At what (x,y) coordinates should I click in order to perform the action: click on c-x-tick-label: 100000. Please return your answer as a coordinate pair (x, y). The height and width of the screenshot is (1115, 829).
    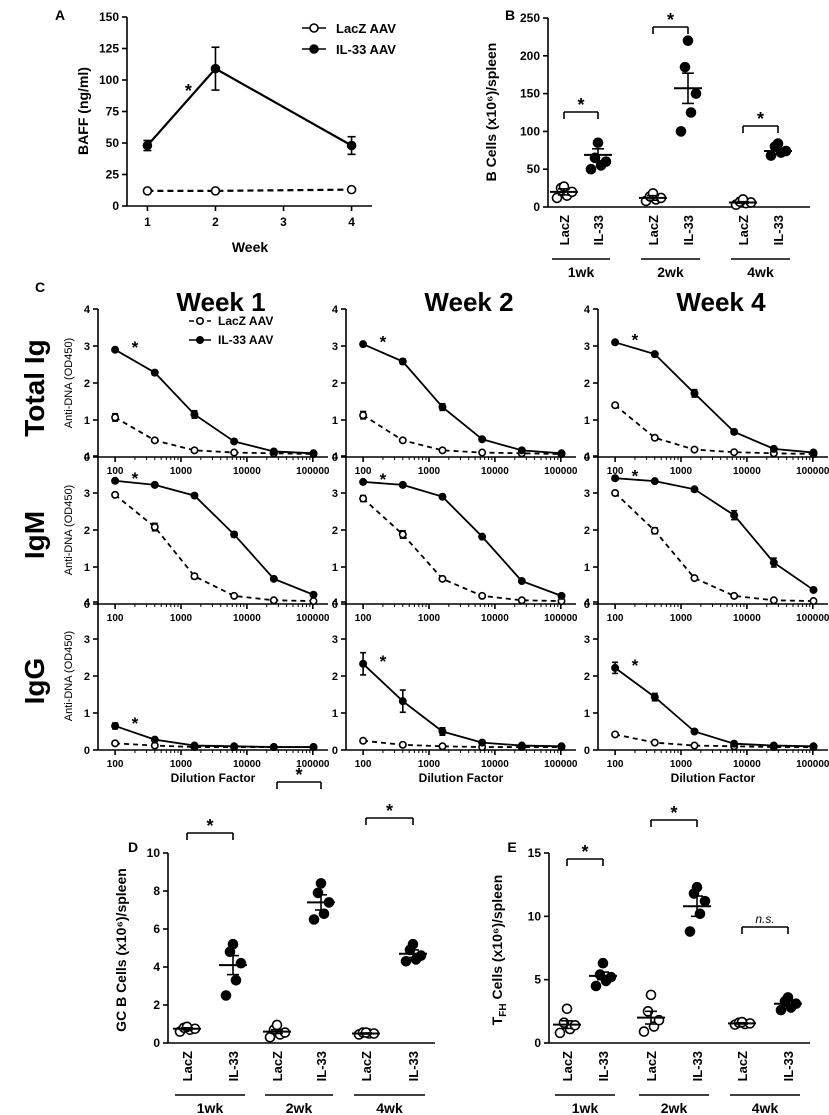
    Looking at the image, I should click on (313, 618).